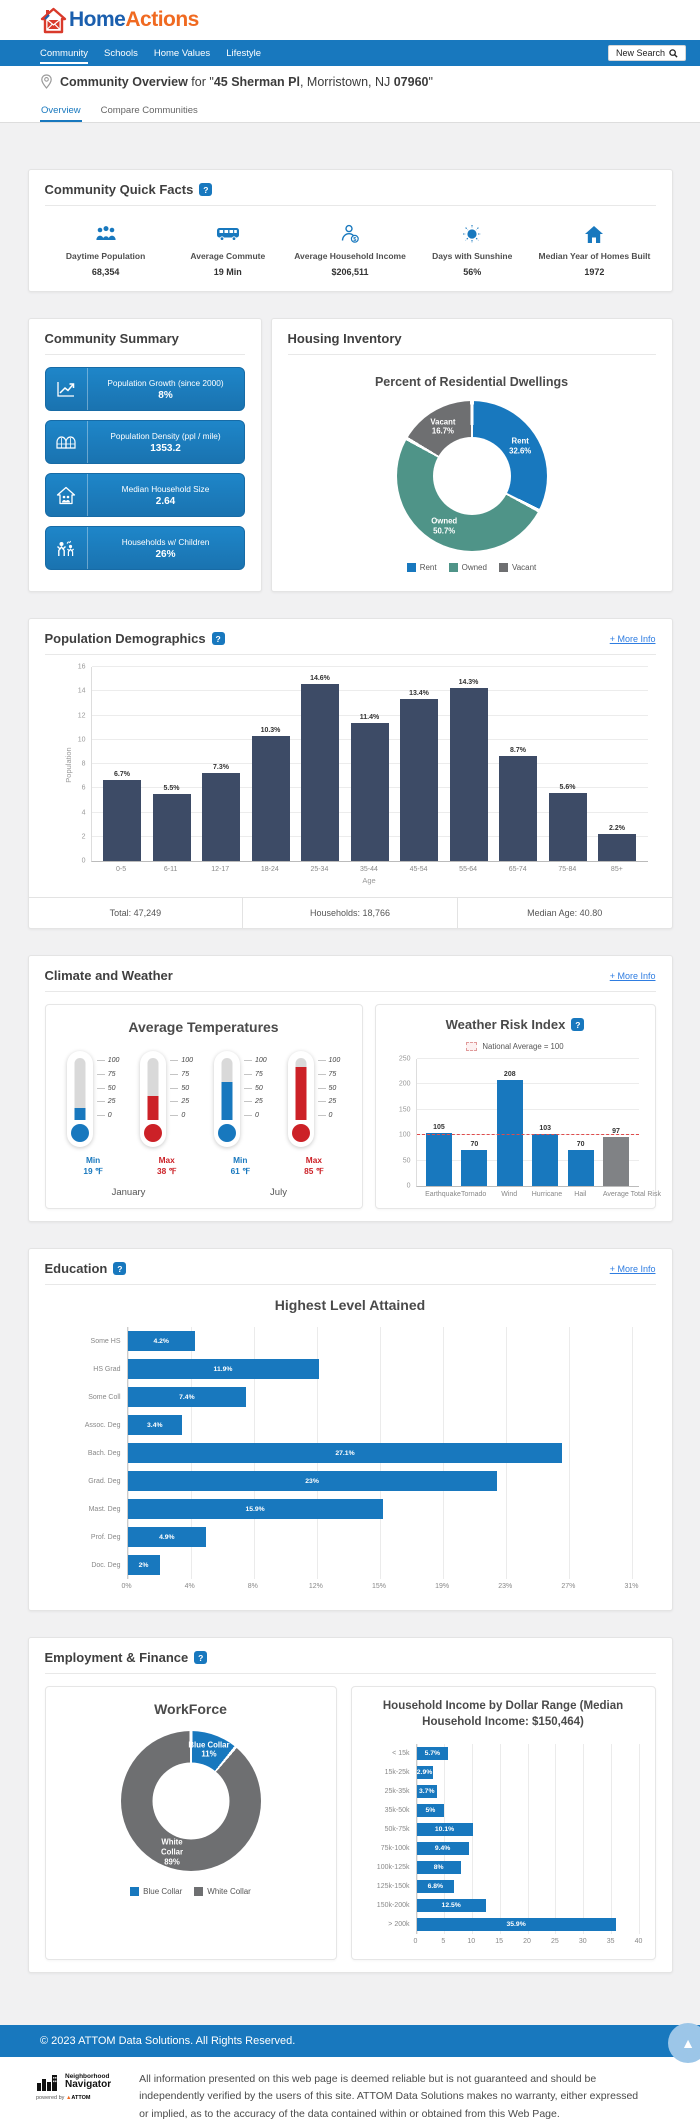 The image size is (700, 2123). I want to click on site-header: HomeActions, so click(350, 20).